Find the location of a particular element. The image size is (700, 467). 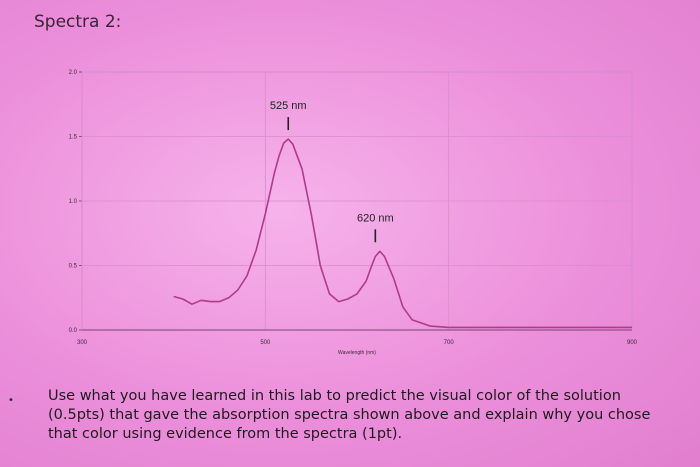

y-tick-label: 0.5 is located at coordinates (73, 267).